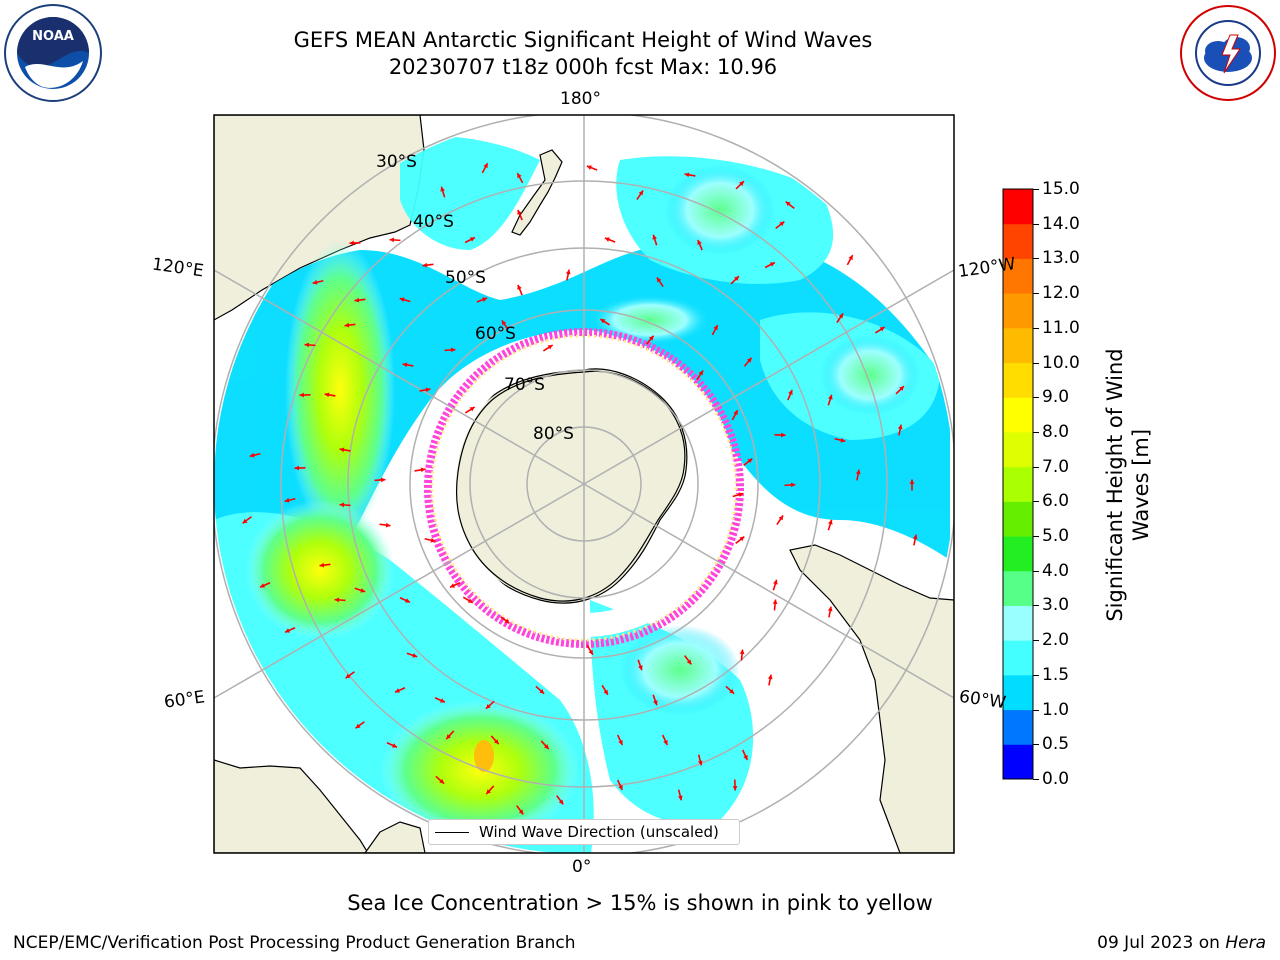 This screenshot has width=1280, height=960. I want to click on colorbar-tick-label: 4.0, so click(1056, 570).